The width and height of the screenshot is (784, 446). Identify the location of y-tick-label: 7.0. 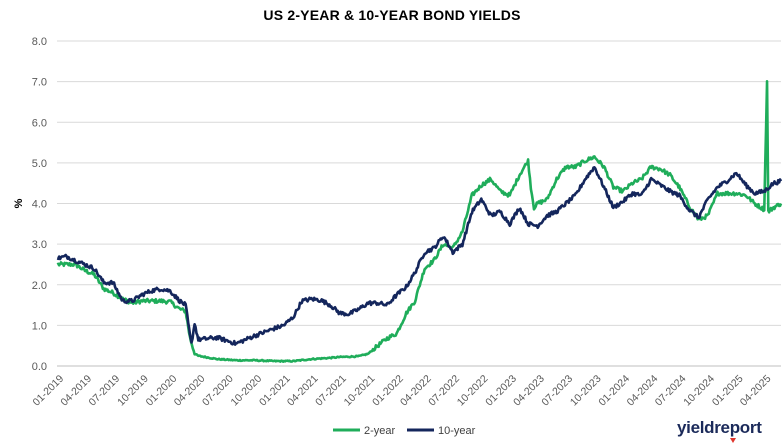
(39, 83).